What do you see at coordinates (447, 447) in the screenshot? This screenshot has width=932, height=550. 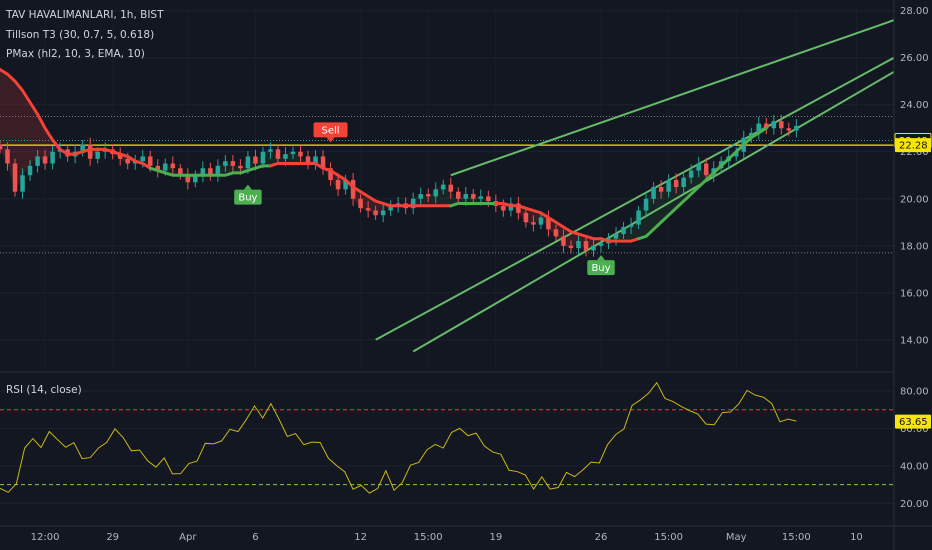 I see `rsi-bands` at bounding box center [447, 447].